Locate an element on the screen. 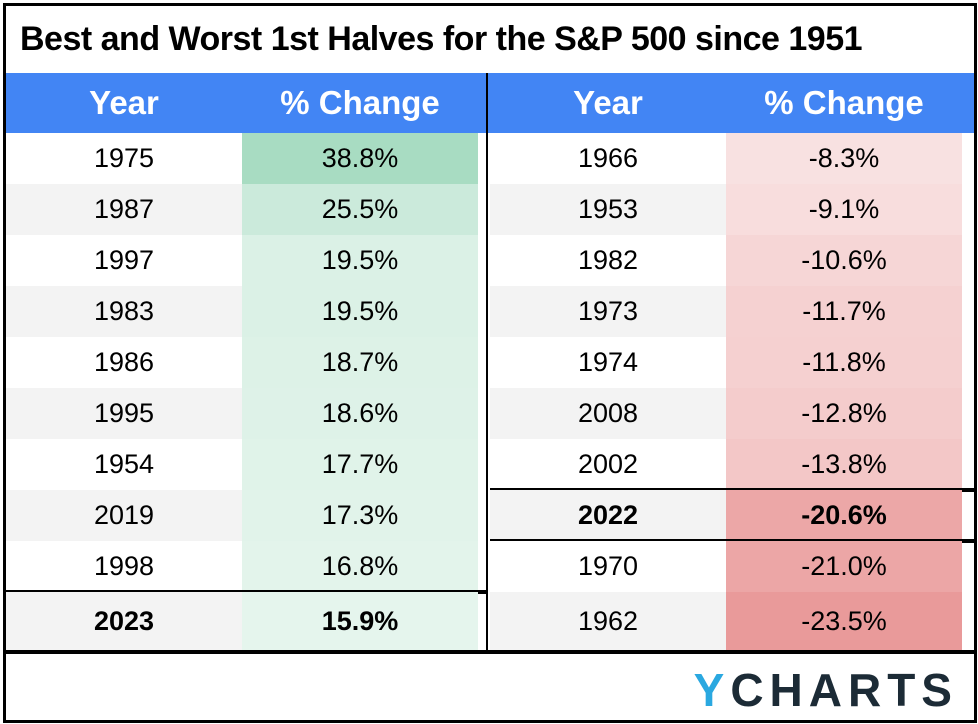  best-row: 1998 16.8% is located at coordinates (248, 566).